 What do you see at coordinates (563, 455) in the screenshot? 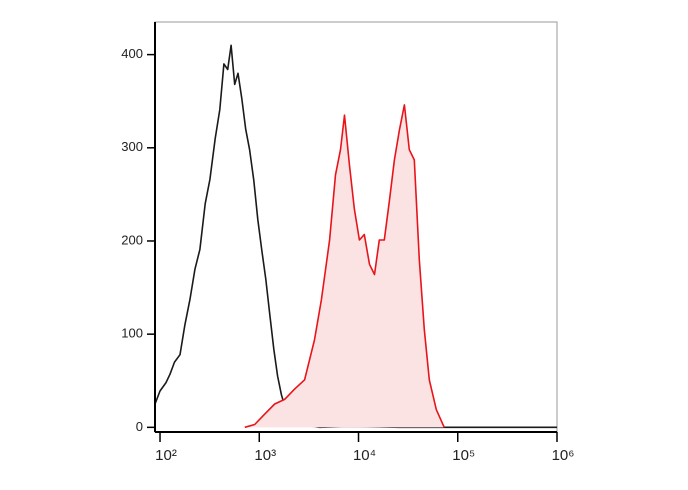
I see `x-tick-label: 10⁶` at bounding box center [563, 455].